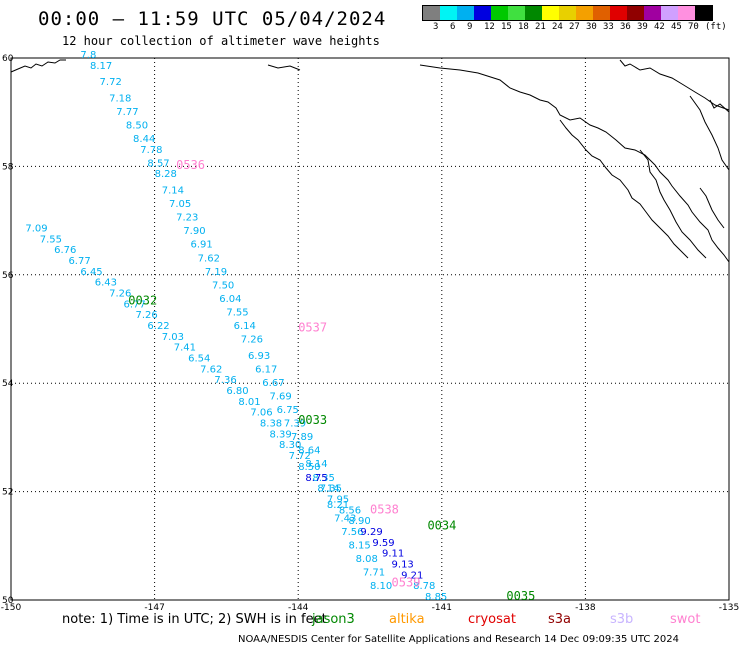 Image resolution: width=740 pixels, height=650 pixels. I want to click on wave-height-value: 7.62, so click(211, 369).